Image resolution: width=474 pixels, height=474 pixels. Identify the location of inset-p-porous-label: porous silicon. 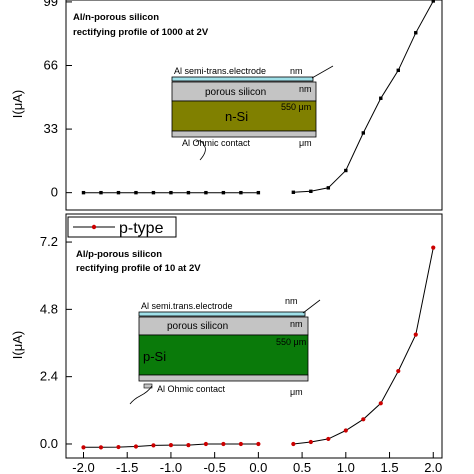
(197, 326).